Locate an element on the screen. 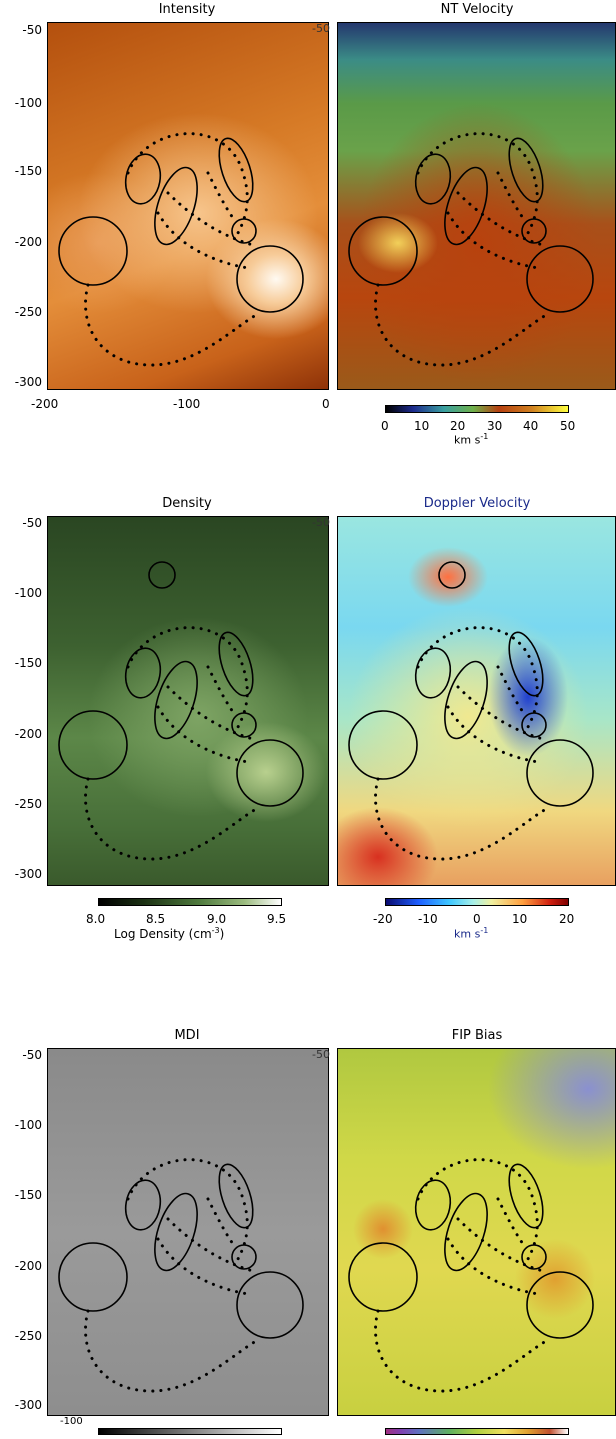 The width and height of the screenshot is (616, 1439). x-tick: -200 is located at coordinates (45, 404).